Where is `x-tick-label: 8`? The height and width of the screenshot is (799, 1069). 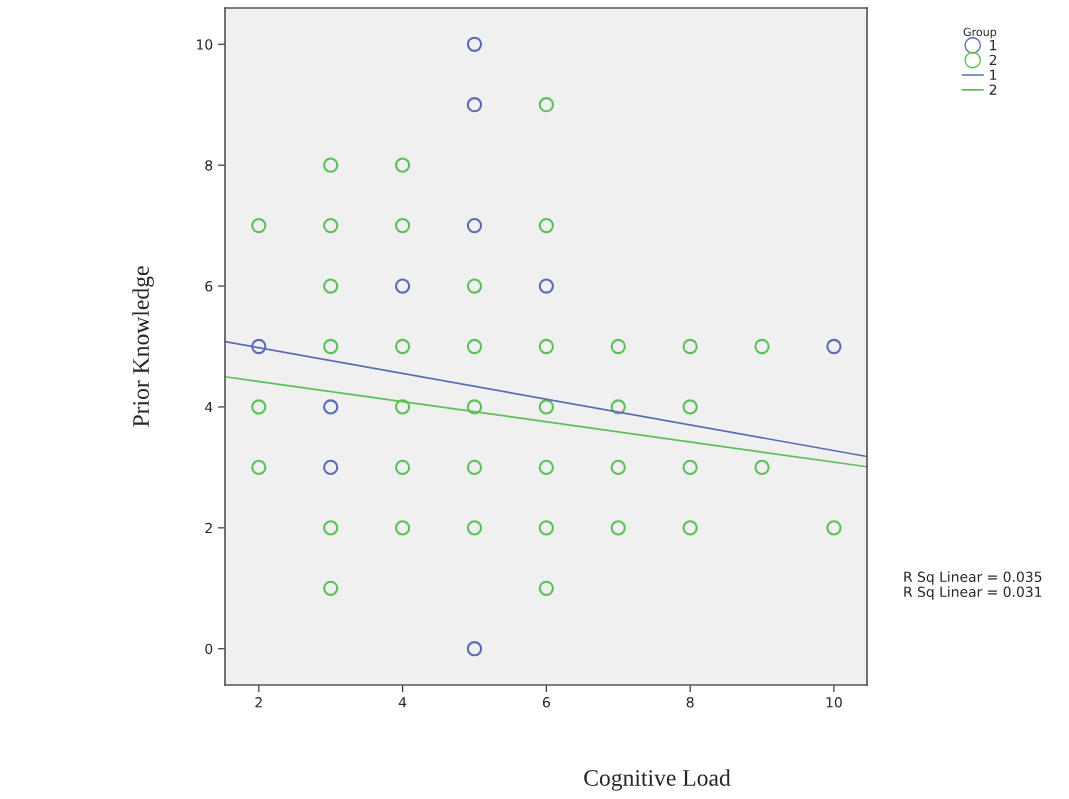 x-tick-label: 8 is located at coordinates (690, 702).